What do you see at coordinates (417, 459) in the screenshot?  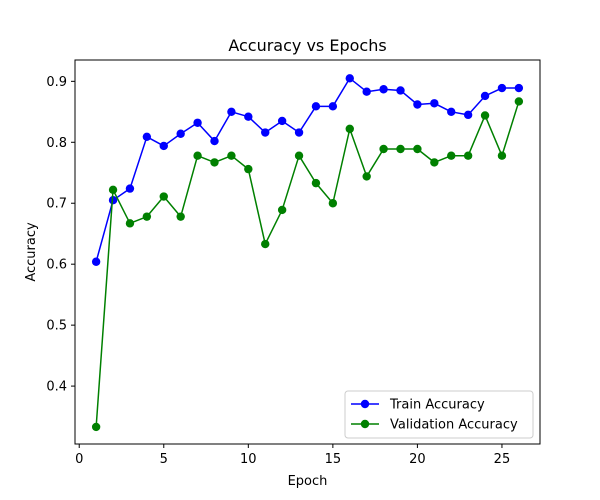 I see `x-tick-label: 20` at bounding box center [417, 459].